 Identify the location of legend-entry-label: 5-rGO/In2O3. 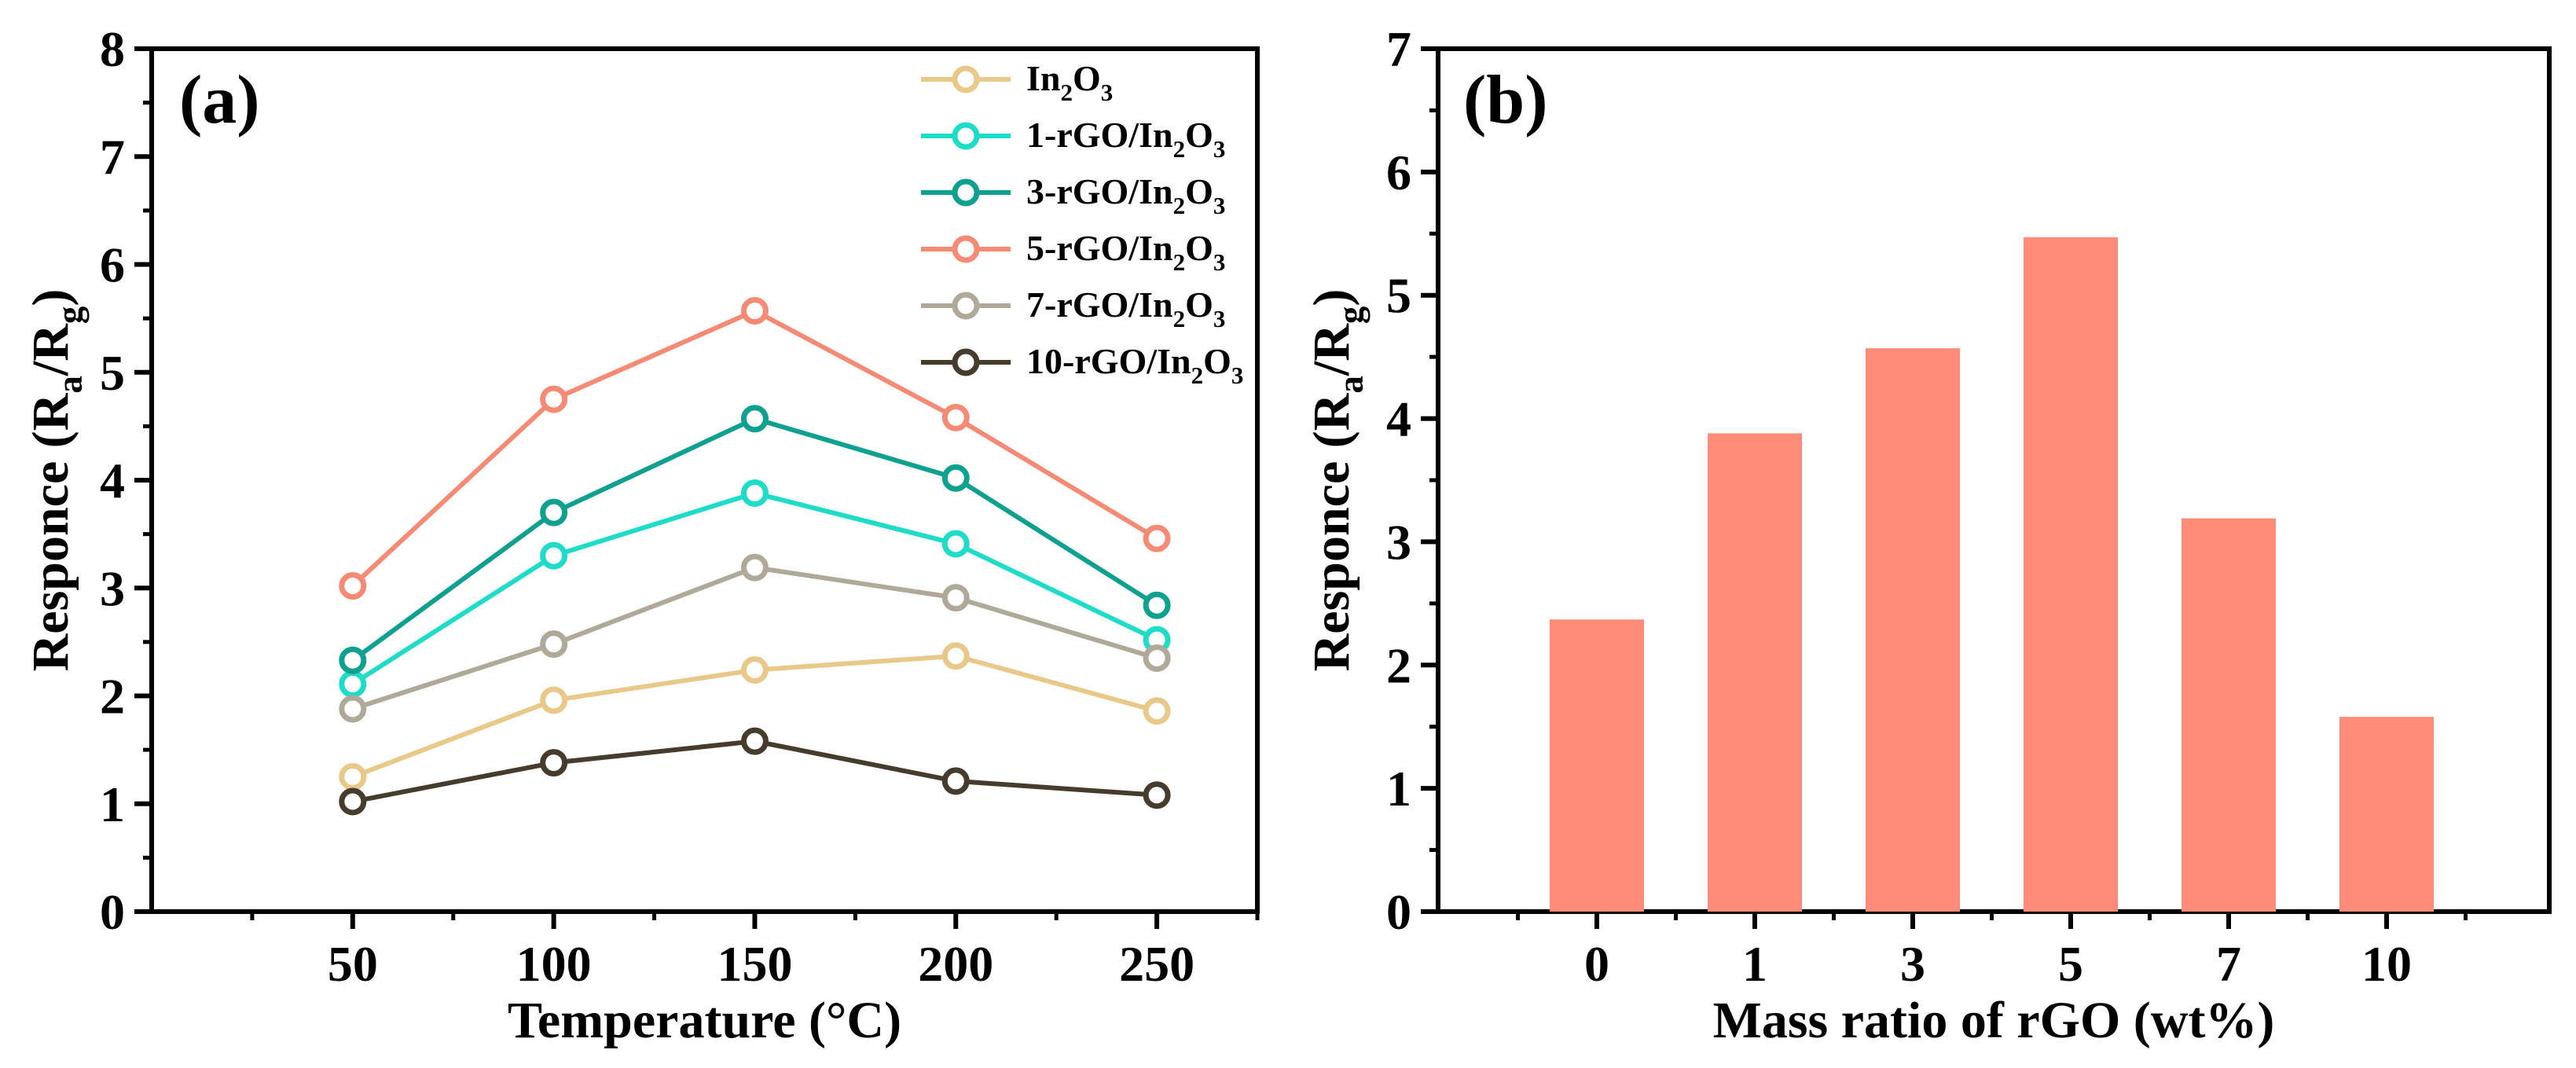
(1125, 252).